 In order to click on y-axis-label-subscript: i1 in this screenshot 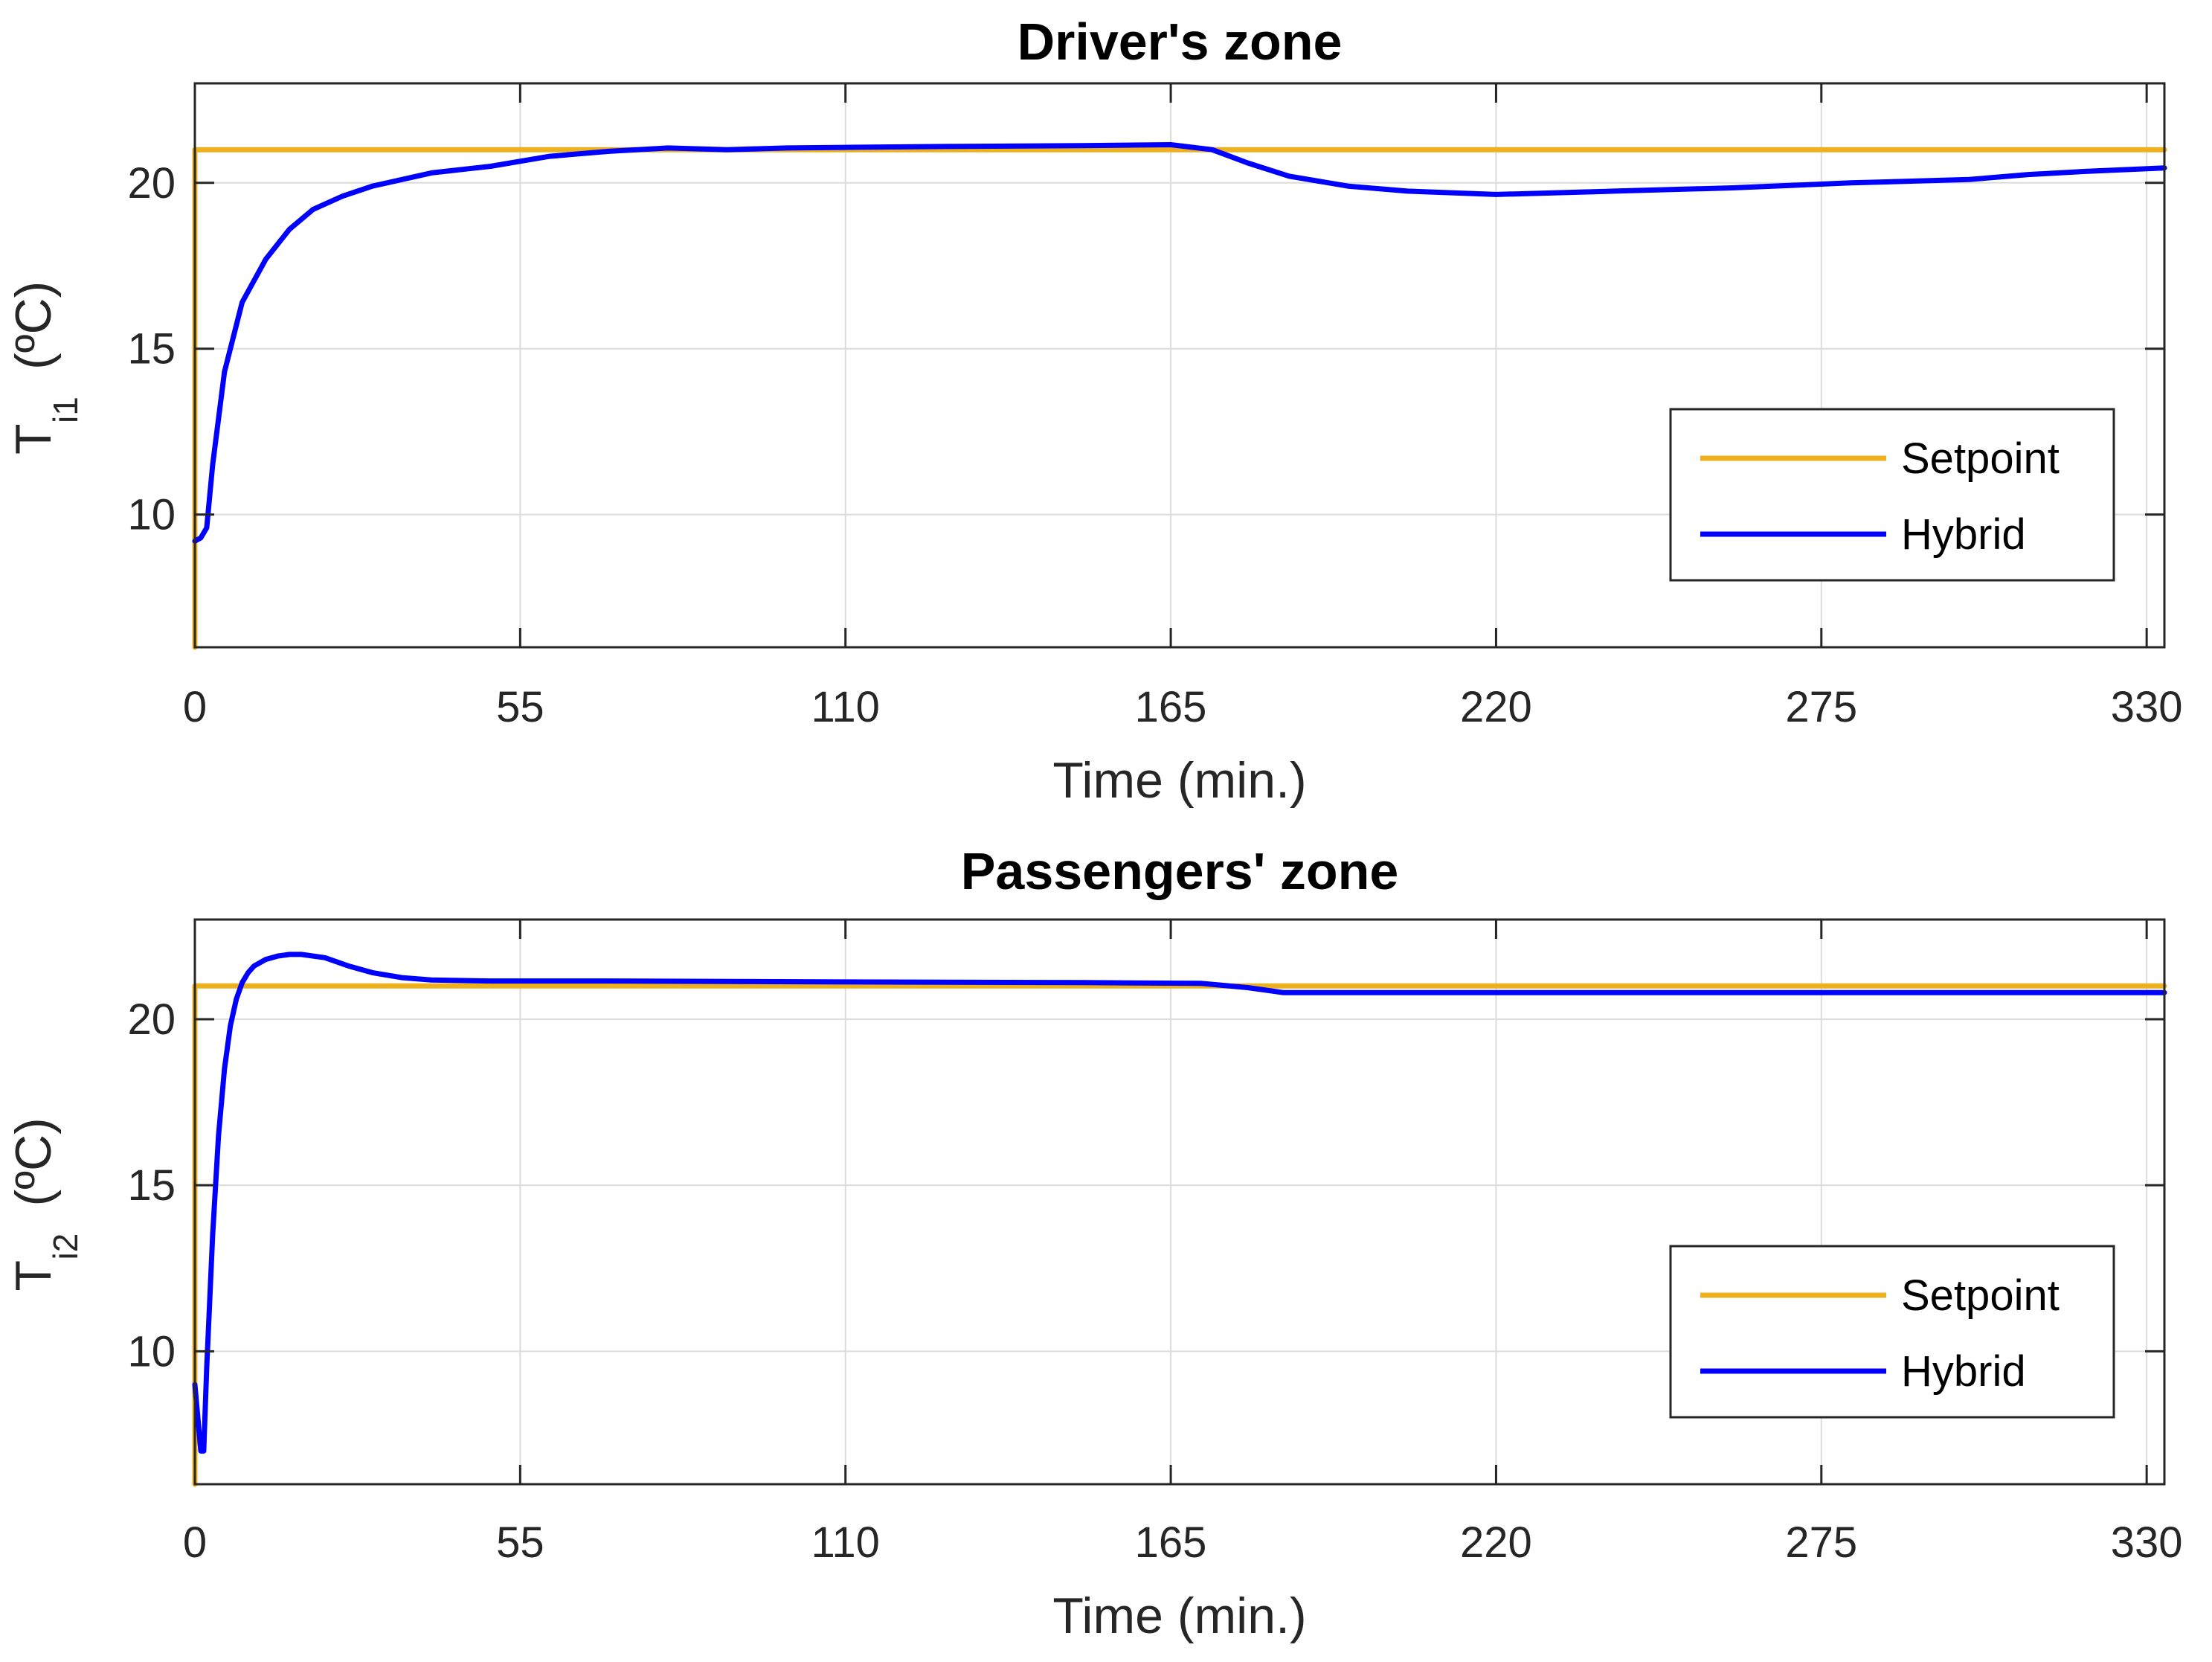, I will do `click(65, 410)`.